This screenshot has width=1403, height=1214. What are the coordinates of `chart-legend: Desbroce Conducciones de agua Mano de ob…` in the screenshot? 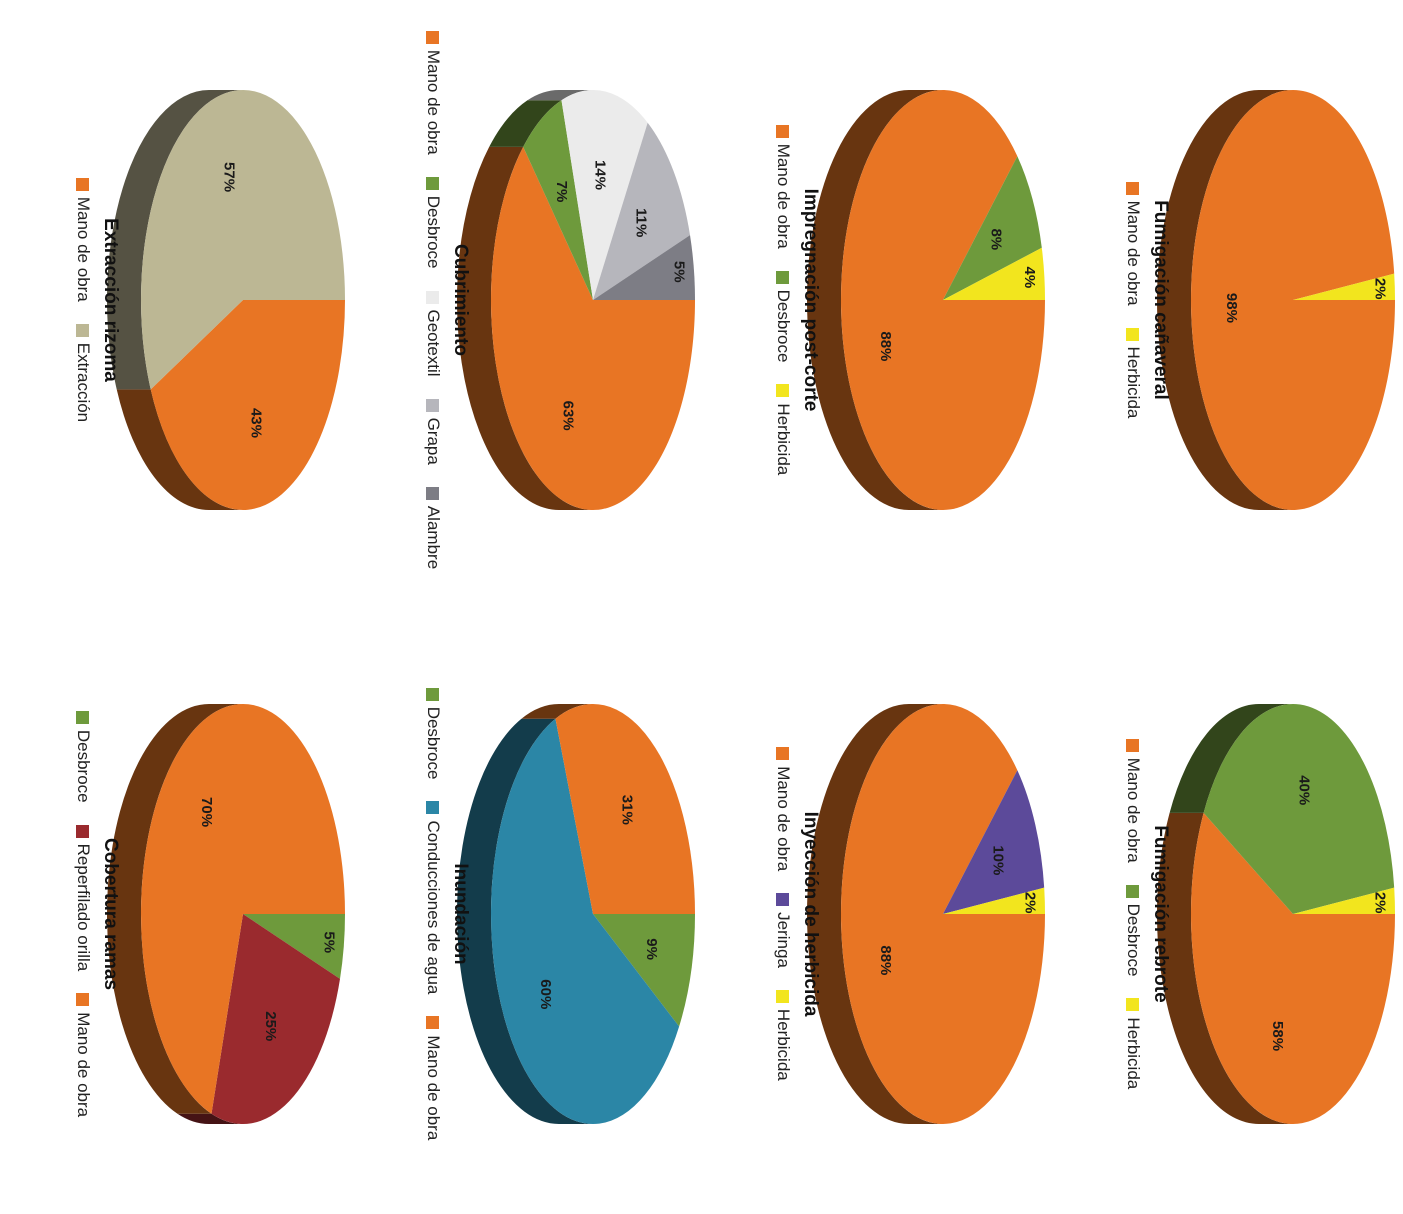 It's located at (433, 914).